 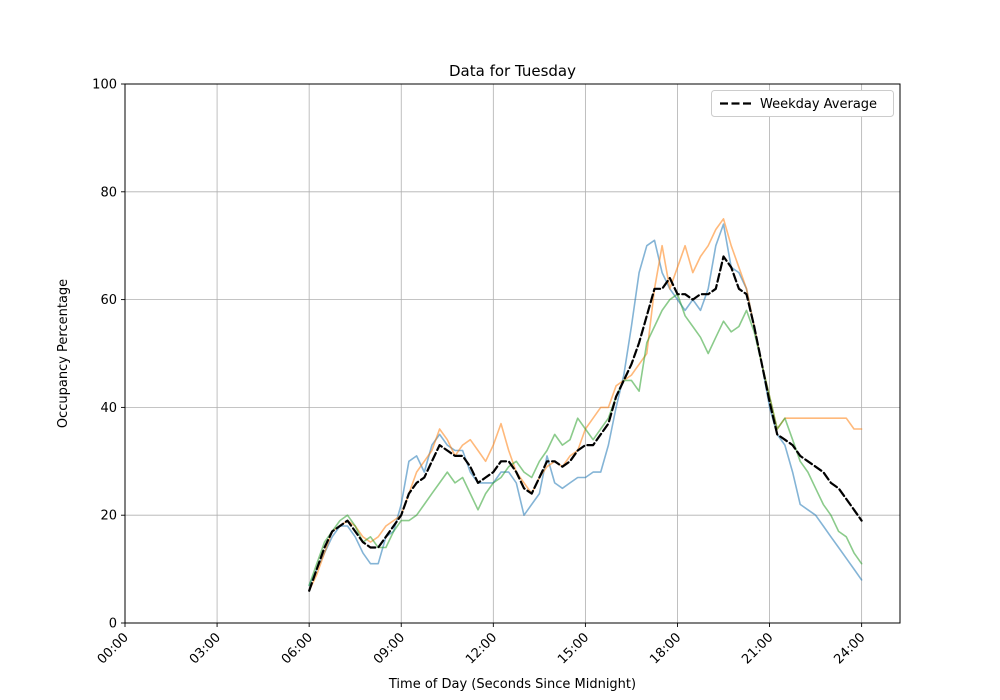 What do you see at coordinates (108, 516) in the screenshot?
I see `y-tick-label: 20` at bounding box center [108, 516].